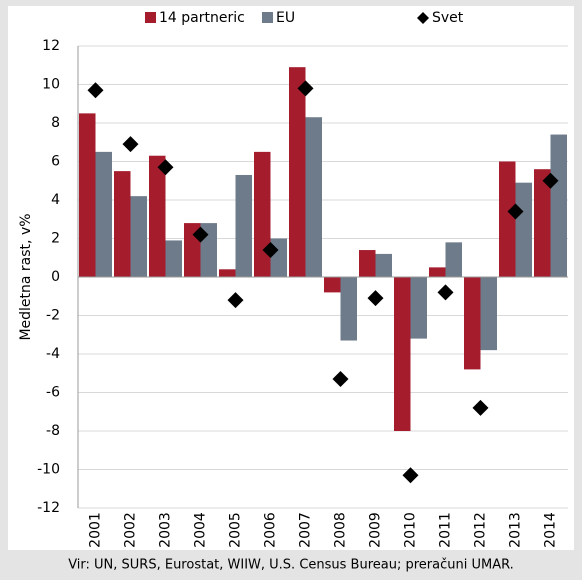 The image size is (582, 580). What do you see at coordinates (306, 530) in the screenshot?
I see `x-tick-label: 2007` at bounding box center [306, 530].